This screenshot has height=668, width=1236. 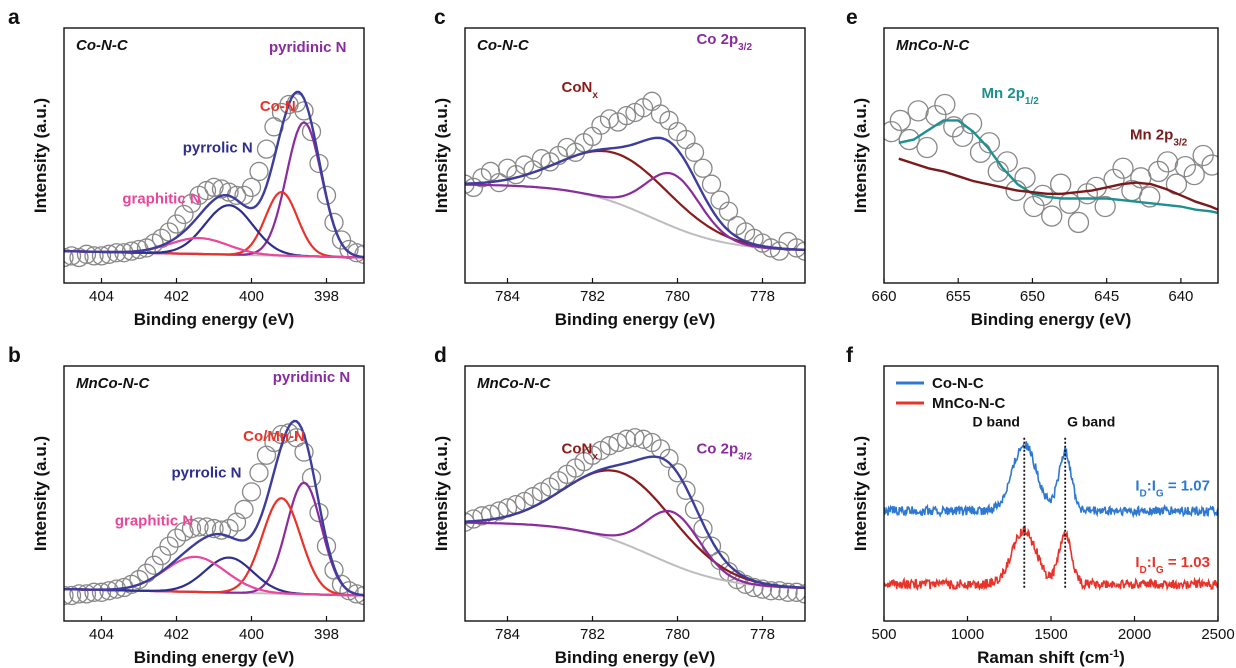 I want to click on band-label: G band, so click(x=1091, y=422).